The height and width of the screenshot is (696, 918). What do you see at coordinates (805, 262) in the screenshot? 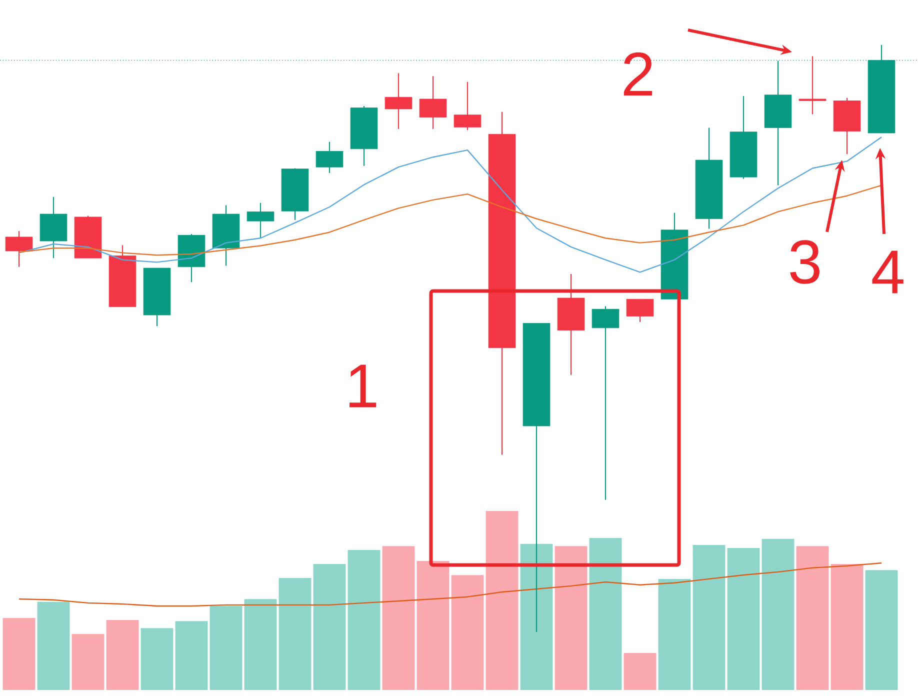
I see `annotation: 3` at bounding box center [805, 262].